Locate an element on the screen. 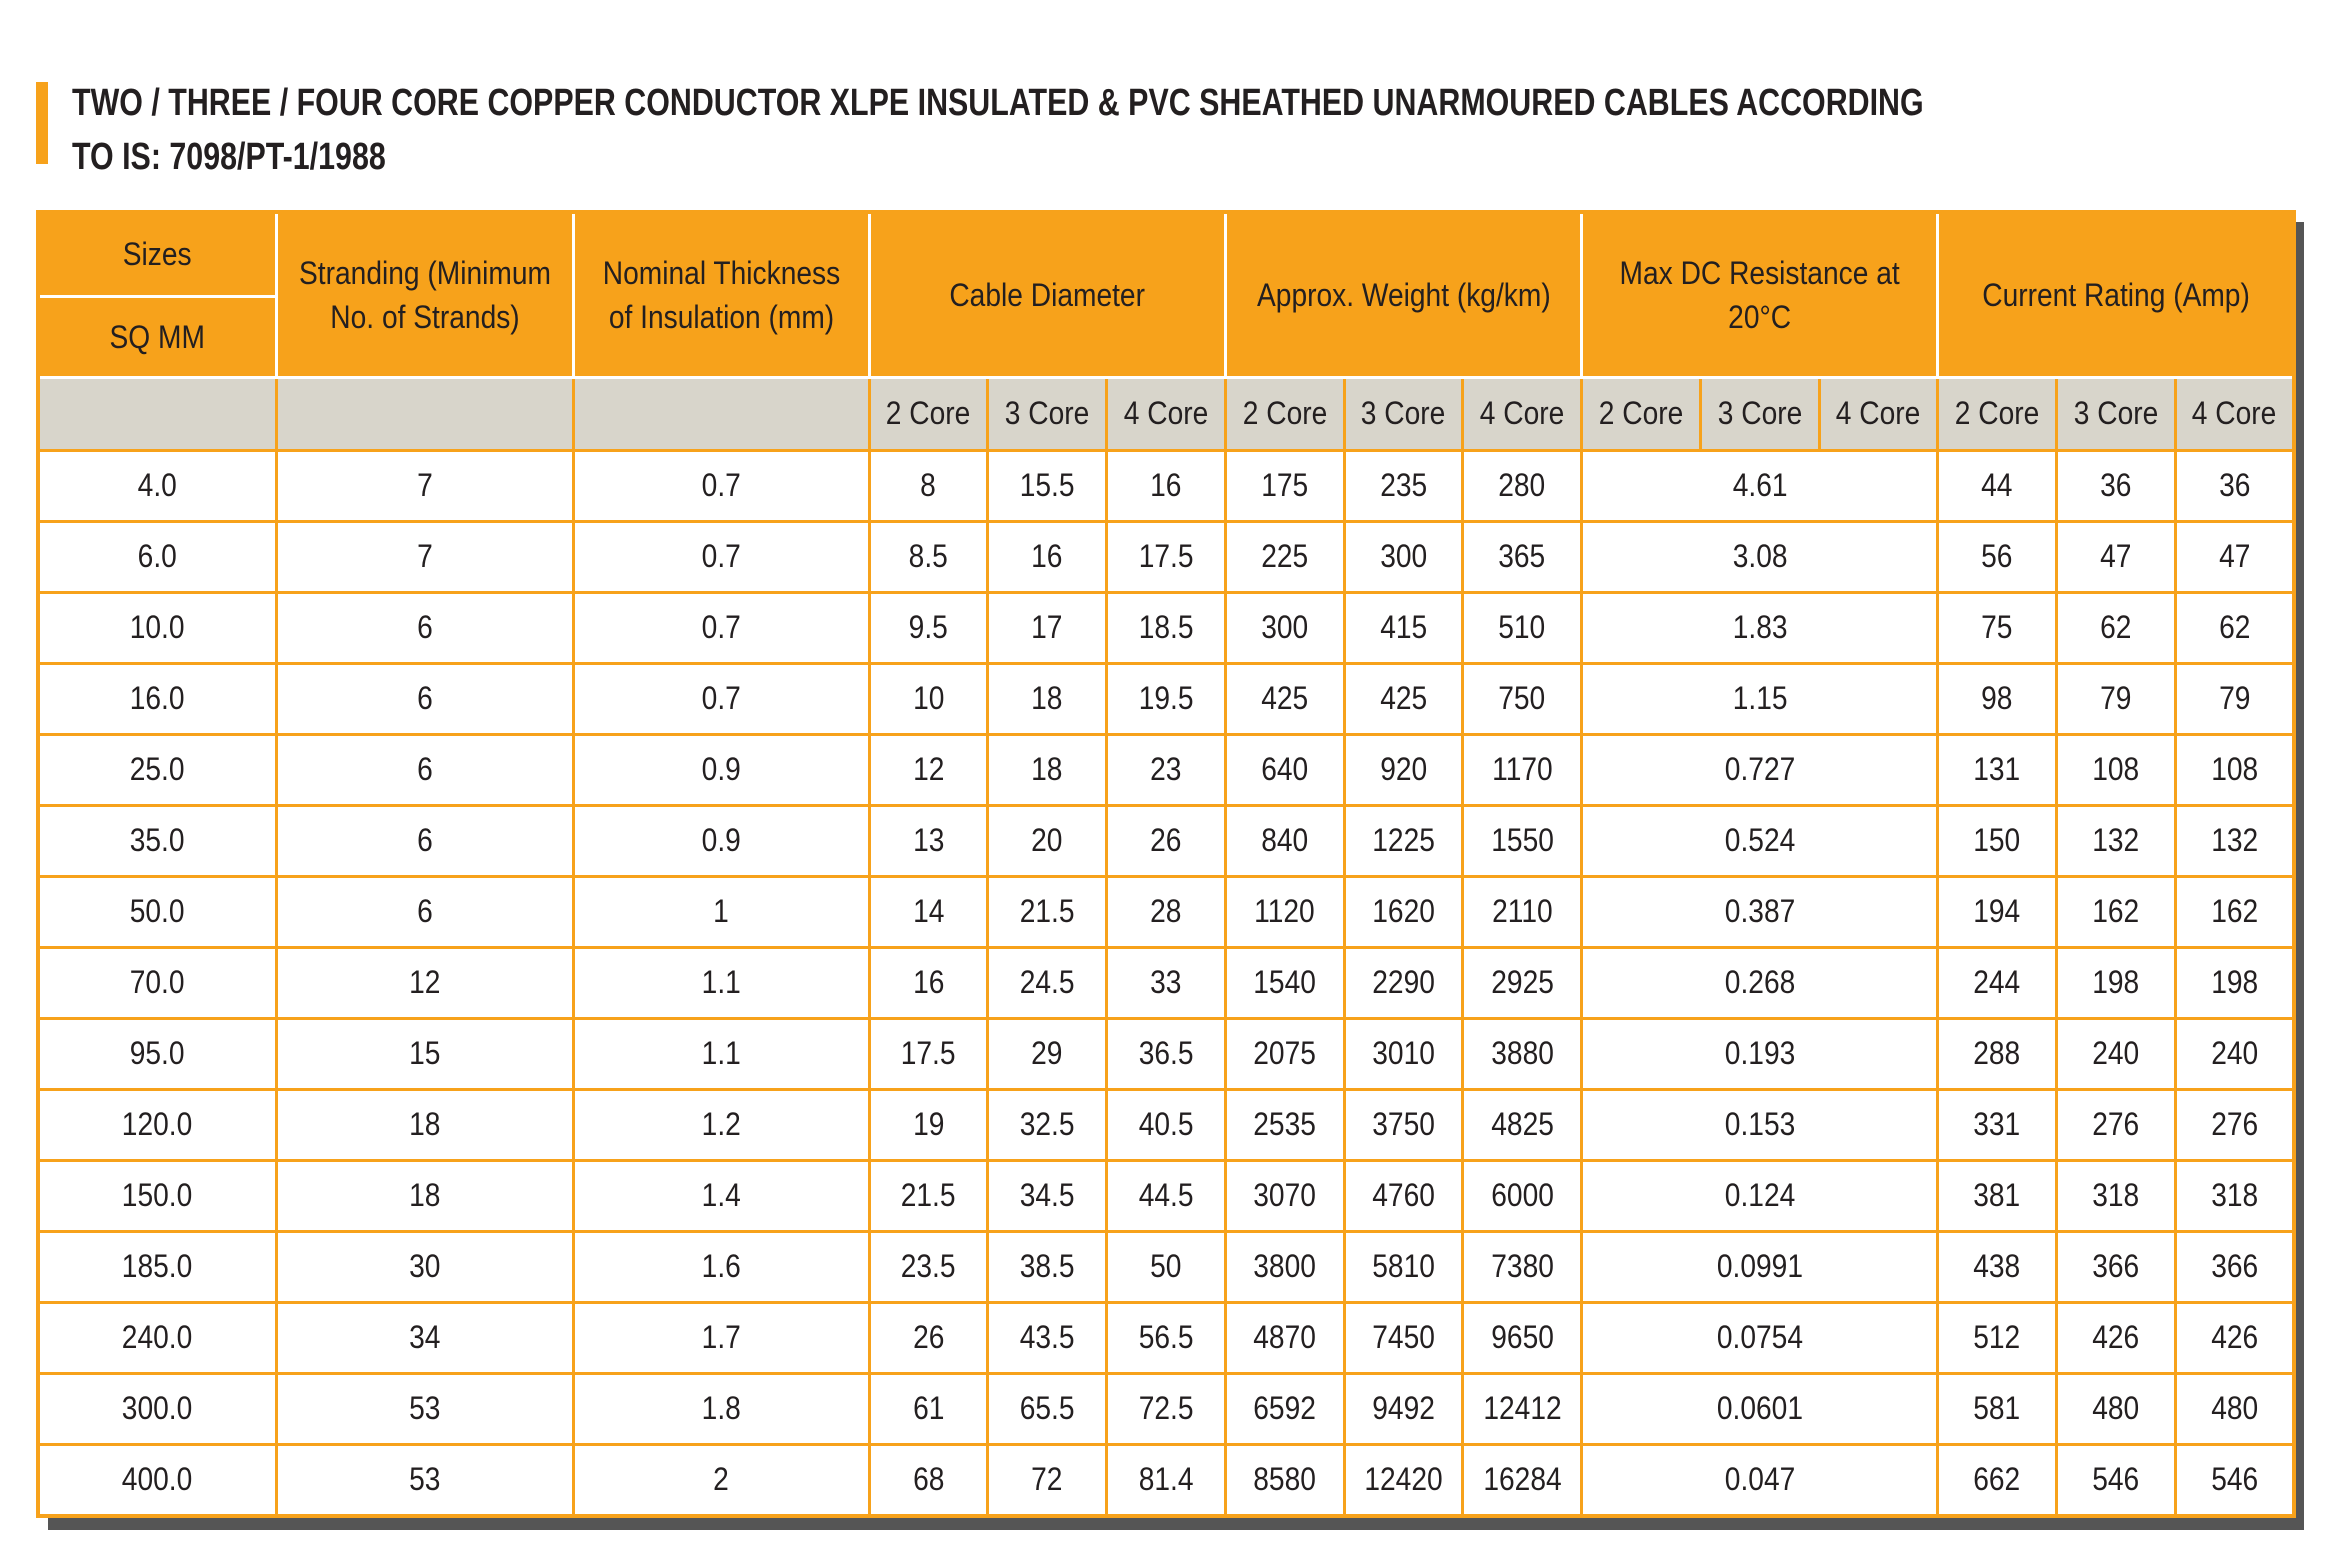 The height and width of the screenshot is (1560, 2344). data-cell: 43.5 is located at coordinates (1047, 1337).